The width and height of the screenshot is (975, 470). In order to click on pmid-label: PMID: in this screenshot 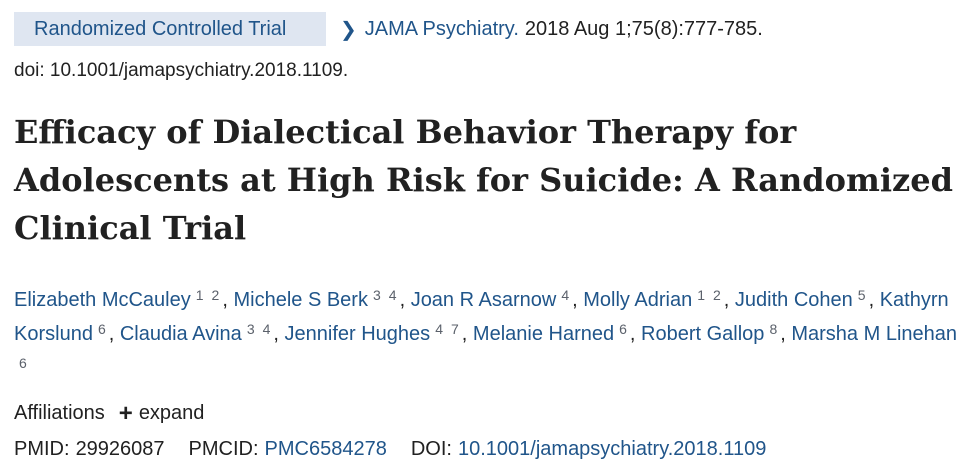, I will do `click(42, 449)`.